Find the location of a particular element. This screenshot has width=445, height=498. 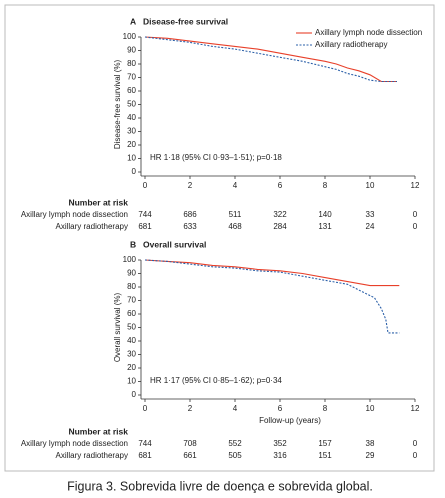

risk-count: 33 is located at coordinates (370, 214).